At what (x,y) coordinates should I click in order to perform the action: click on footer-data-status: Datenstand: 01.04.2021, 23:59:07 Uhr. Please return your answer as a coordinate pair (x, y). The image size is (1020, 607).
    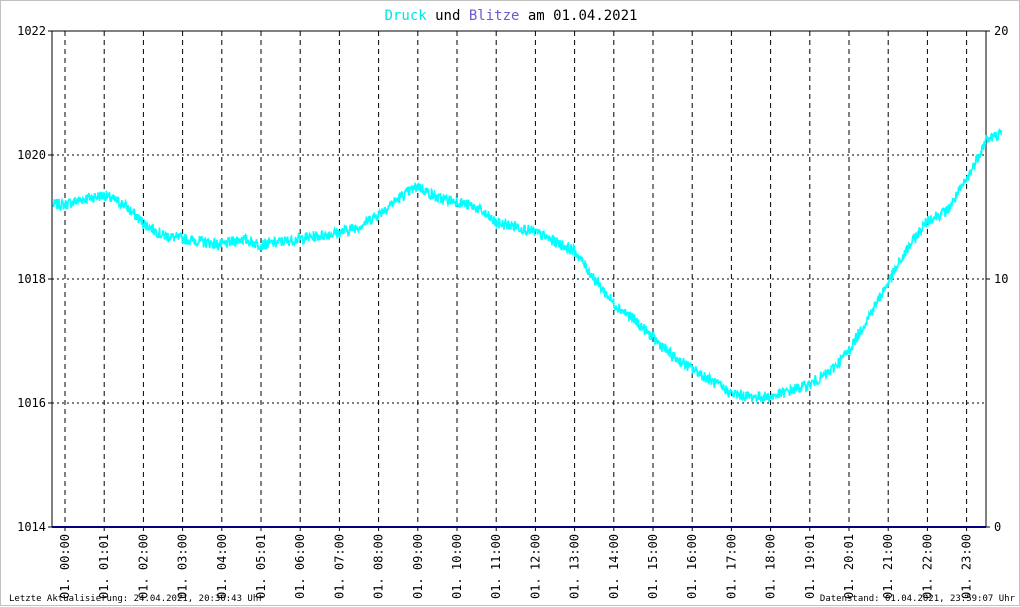
    Looking at the image, I should click on (918, 599).